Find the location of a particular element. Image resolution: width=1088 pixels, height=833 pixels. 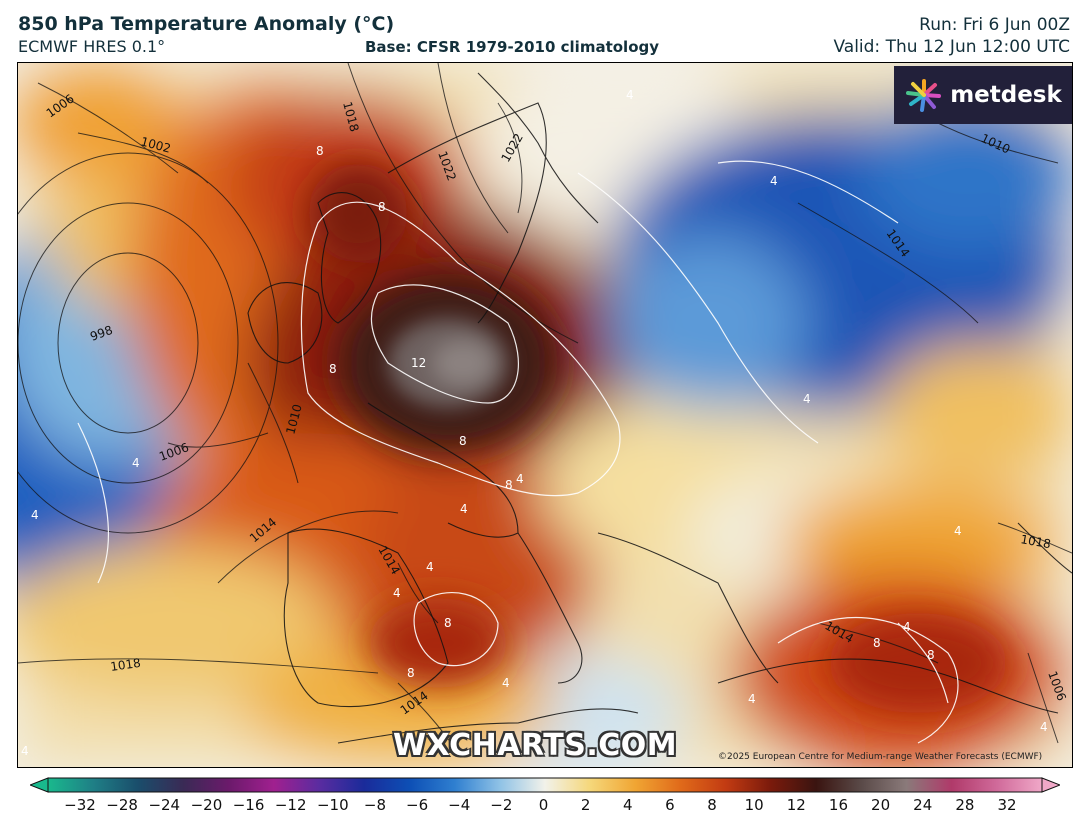

colorbar-tick-label: −32 is located at coordinates (80, 805).